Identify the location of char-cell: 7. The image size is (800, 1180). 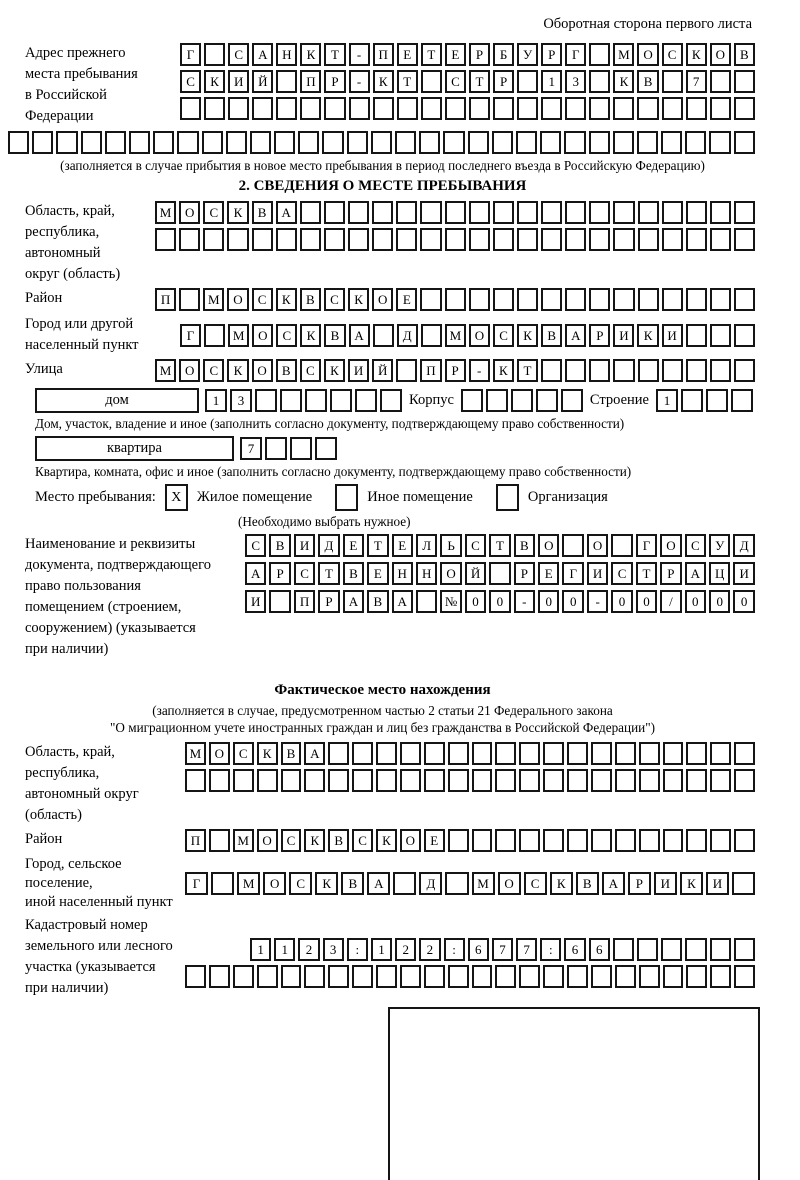
(251, 448).